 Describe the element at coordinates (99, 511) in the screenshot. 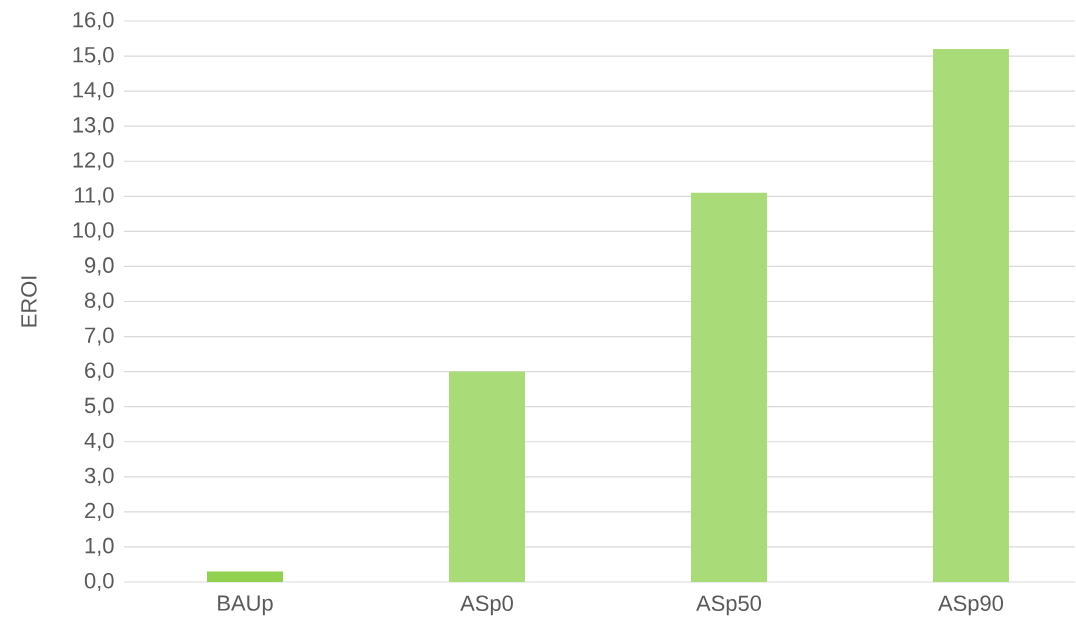

I see `y-tick-label: 2,0` at that location.